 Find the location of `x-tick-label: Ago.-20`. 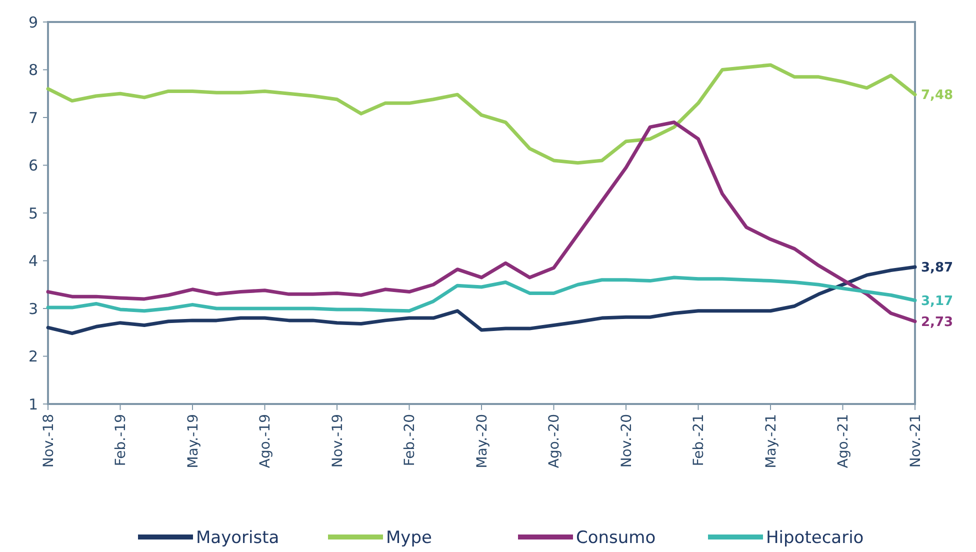

x-tick-label: Ago.-20 is located at coordinates (554, 441).